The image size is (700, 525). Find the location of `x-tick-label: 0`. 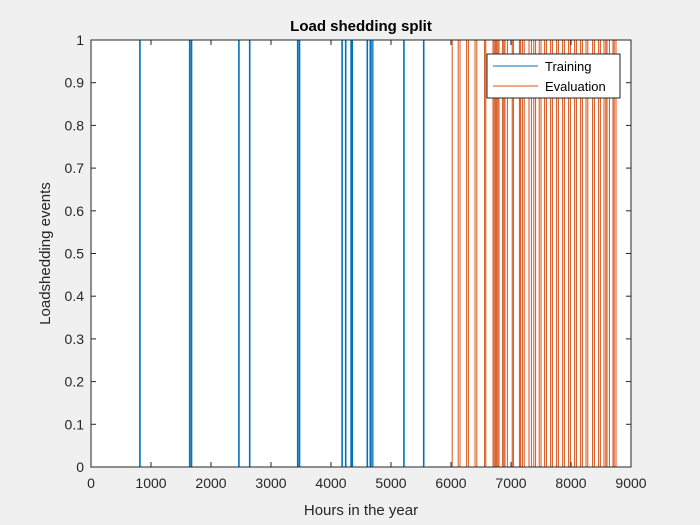

x-tick-label: 0 is located at coordinates (91, 483).